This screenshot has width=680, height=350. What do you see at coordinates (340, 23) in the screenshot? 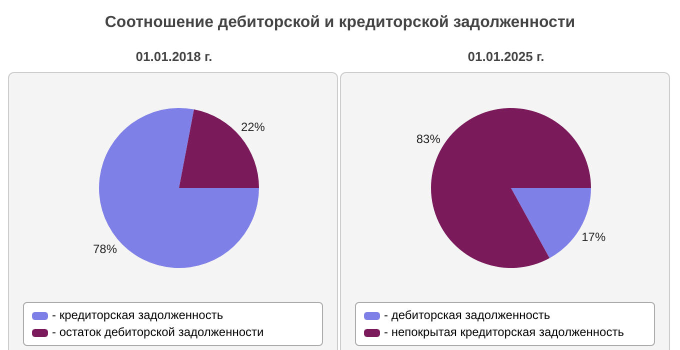
I see `chart-title: Соотношение дебиторской и кредиторской задолженности` at bounding box center [340, 23].